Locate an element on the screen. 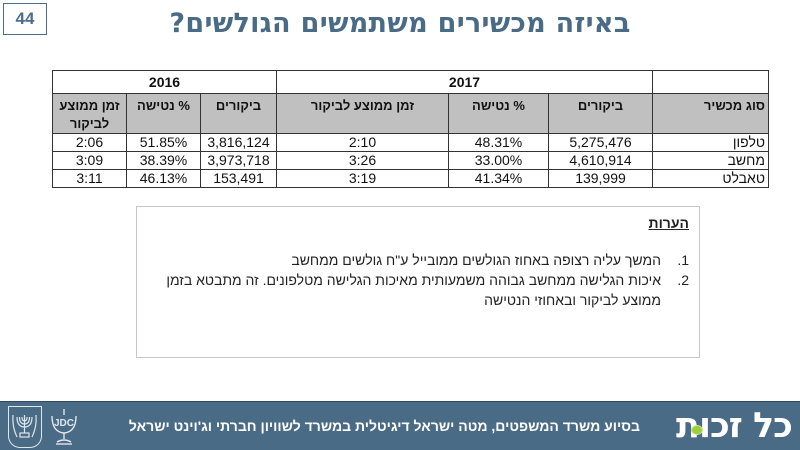 The height and width of the screenshot is (450, 800). avg-time-2017: 3:26 is located at coordinates (362, 160).